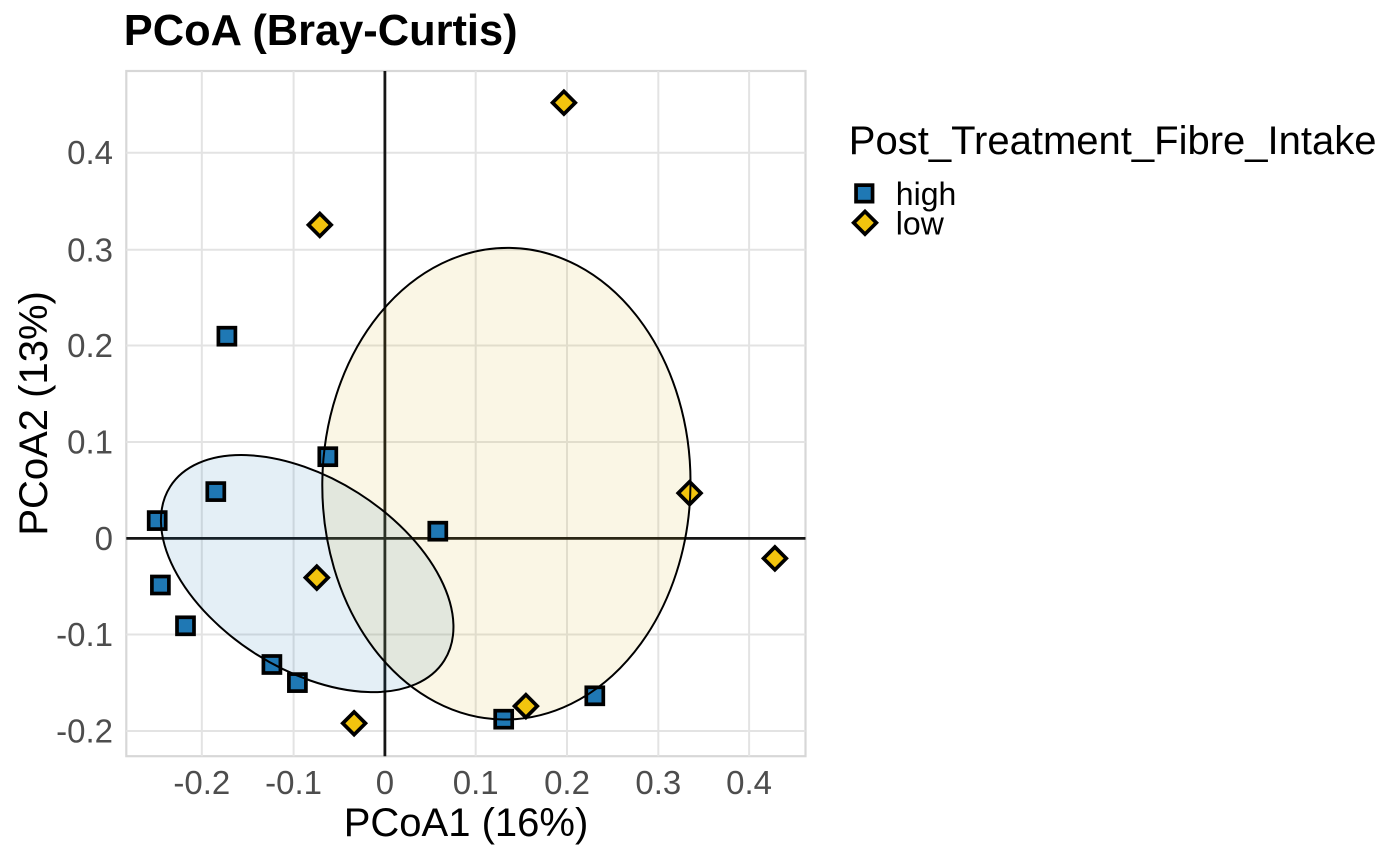 Image resolution: width=1400 pixels, height=865 pixels. What do you see at coordinates (34, 413) in the screenshot?
I see `svg-text: PCoA2 (13%)` at bounding box center [34, 413].